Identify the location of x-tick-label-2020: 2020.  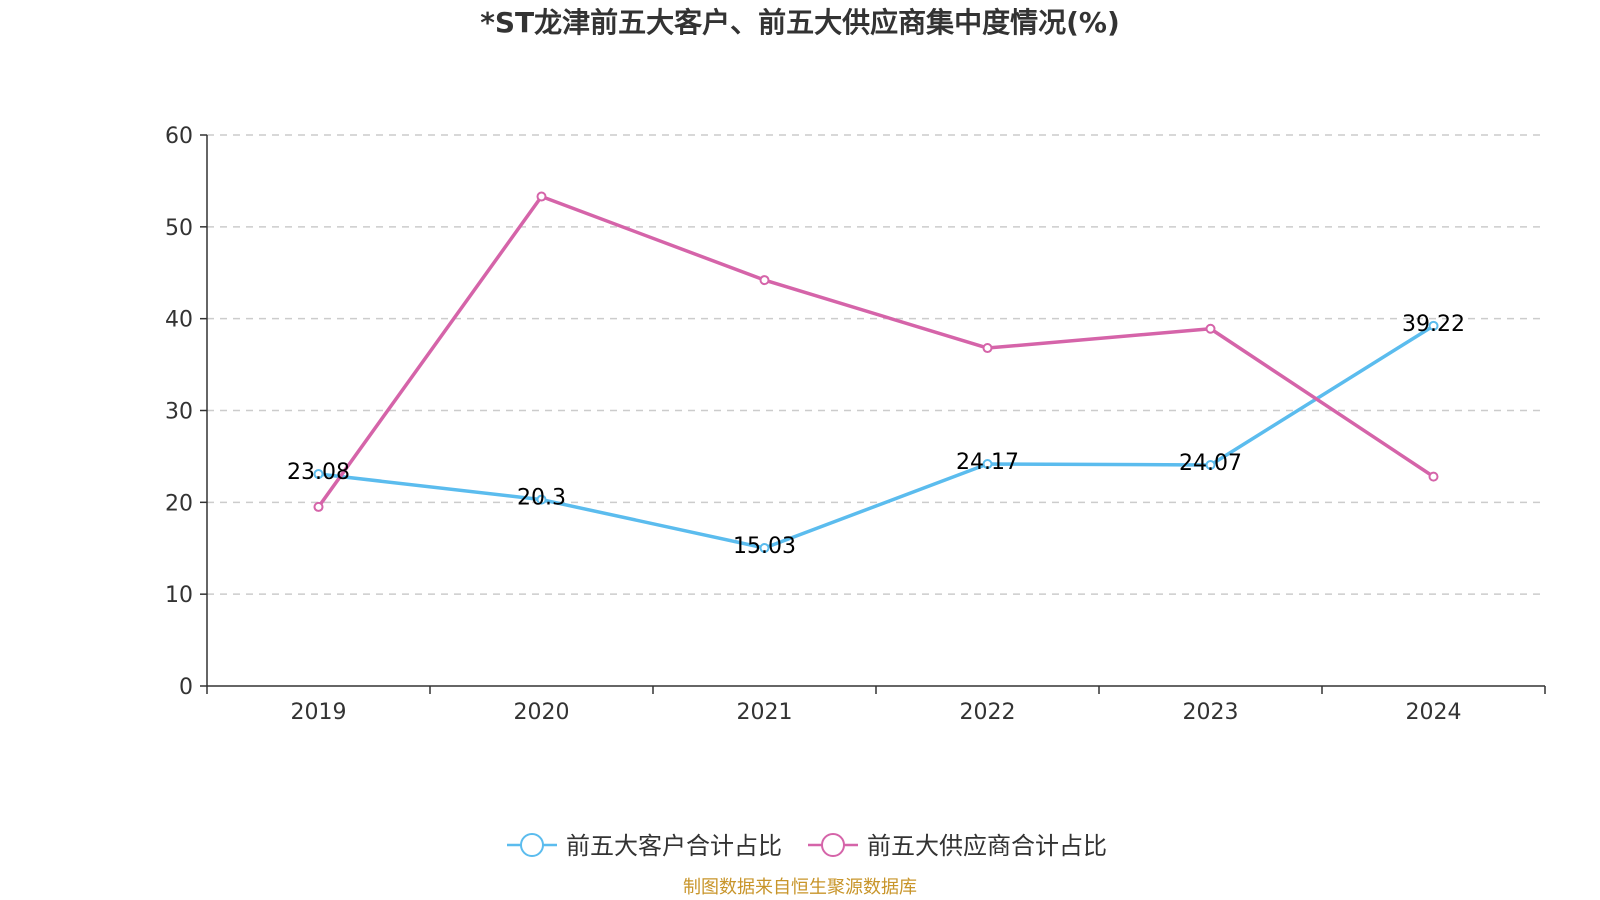
(542, 712).